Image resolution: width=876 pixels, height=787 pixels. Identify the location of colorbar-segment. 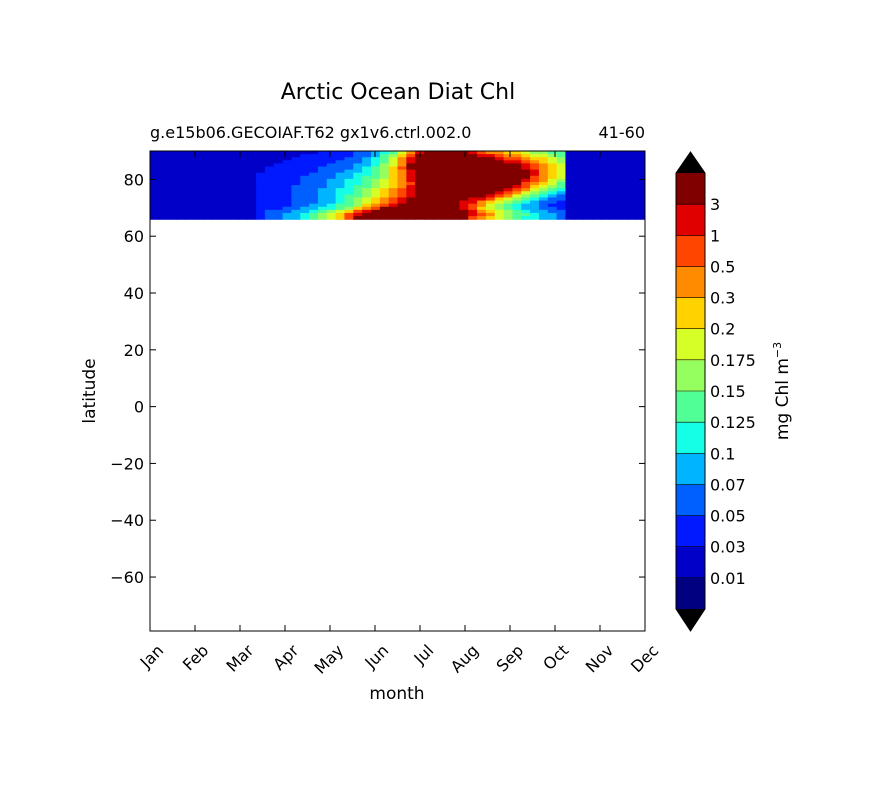
(690, 189).